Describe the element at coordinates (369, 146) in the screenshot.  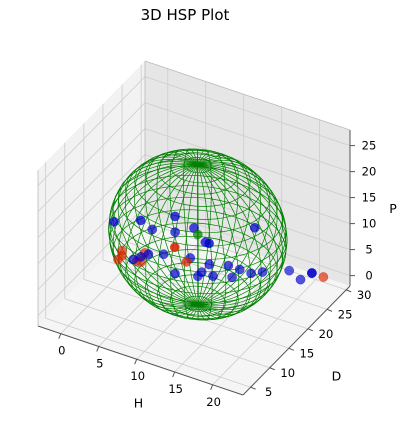
I see `z-tick-label: 25` at that location.